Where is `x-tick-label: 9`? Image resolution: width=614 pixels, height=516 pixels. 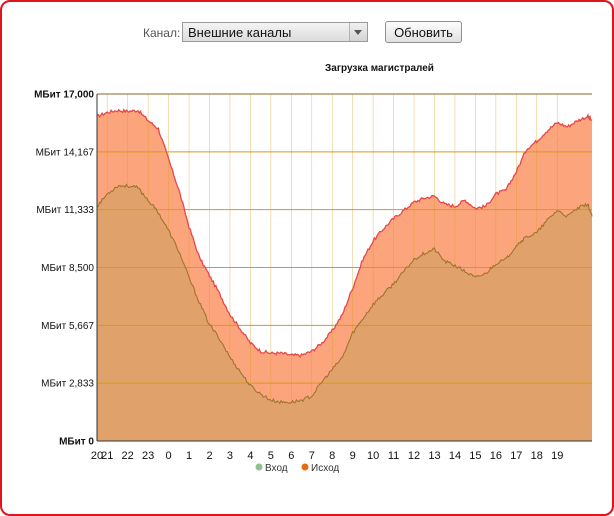
x-tick-label: 9 is located at coordinates (353, 456).